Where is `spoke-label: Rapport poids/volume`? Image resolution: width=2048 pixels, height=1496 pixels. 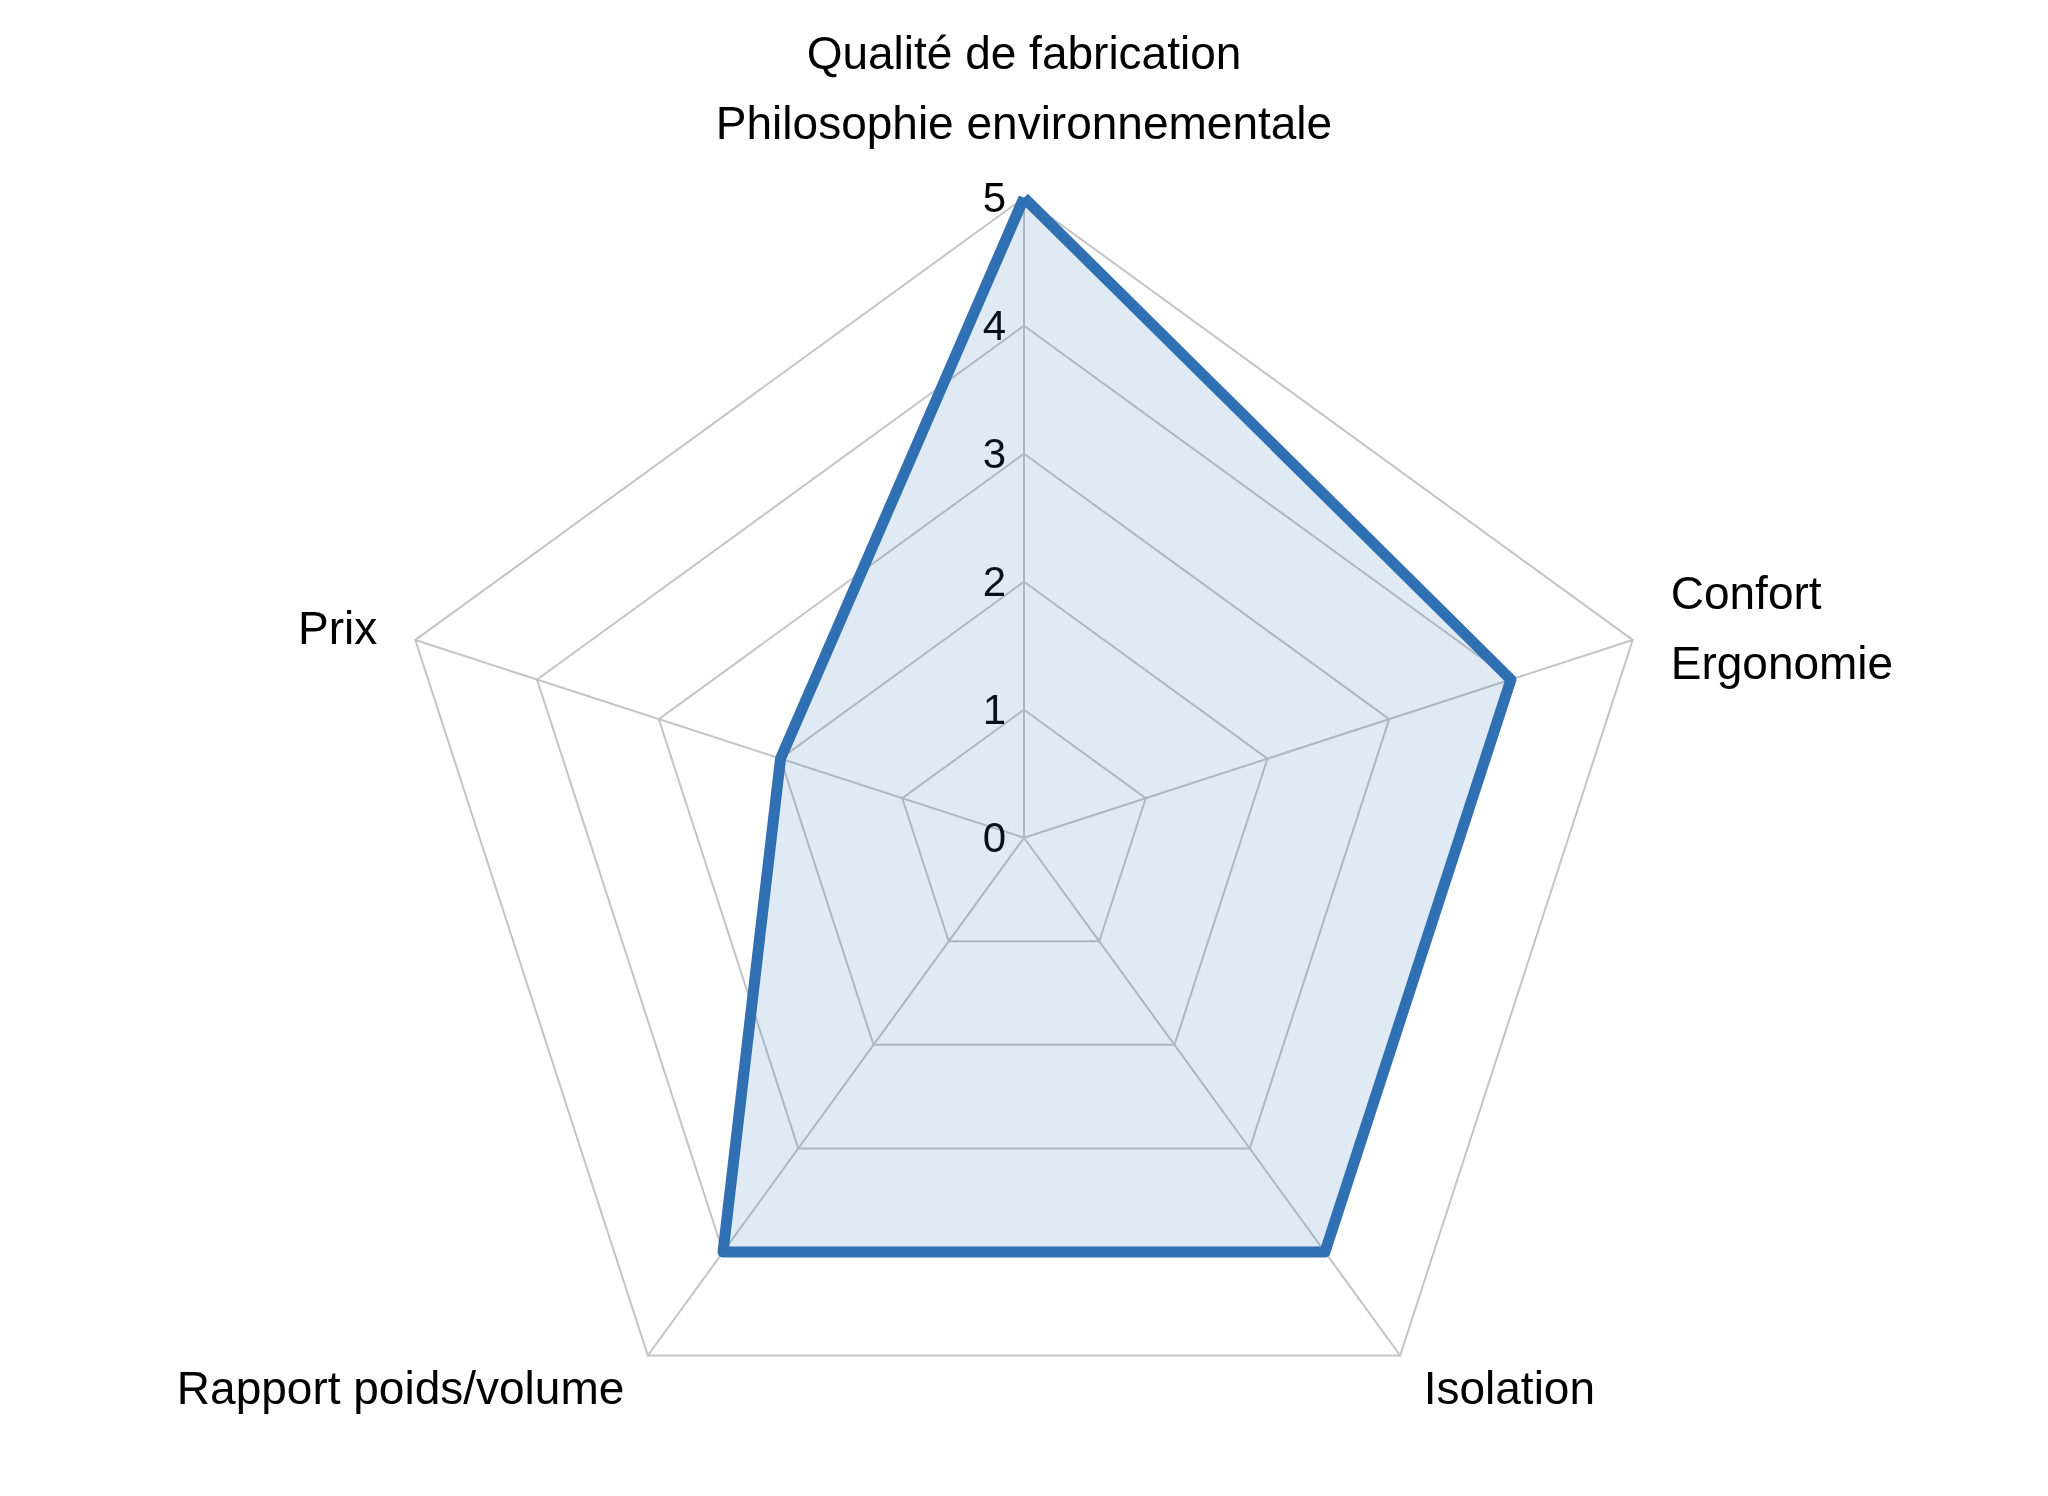 spoke-label: Rapport poids/volume is located at coordinates (400, 1387).